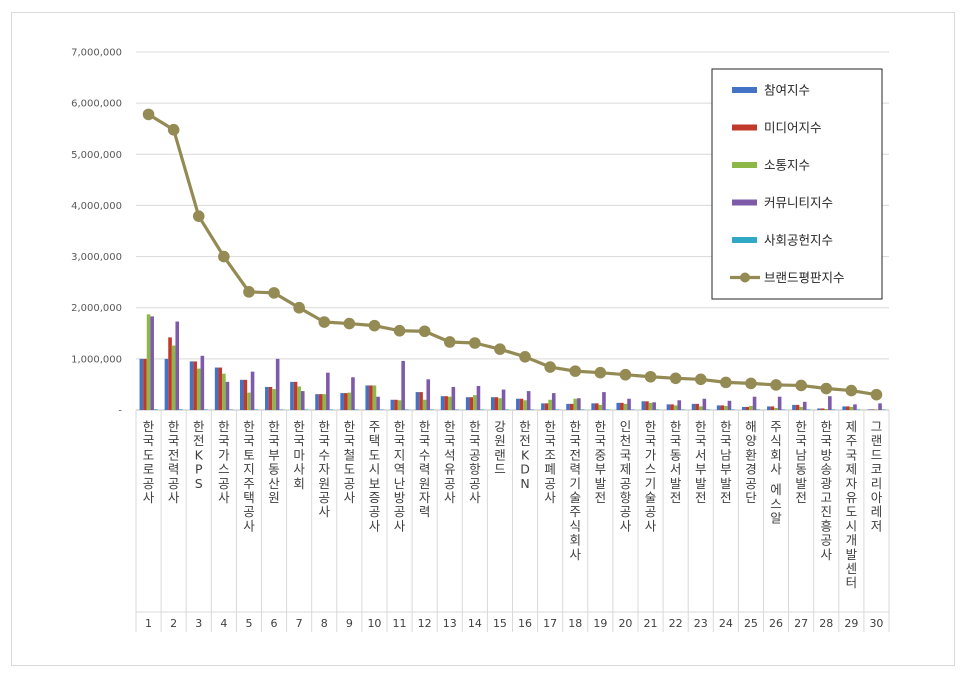 Image resolution: width=966 pixels, height=678 pixels. What do you see at coordinates (525, 623) in the screenshot?
I see `rank-label: 16` at bounding box center [525, 623].